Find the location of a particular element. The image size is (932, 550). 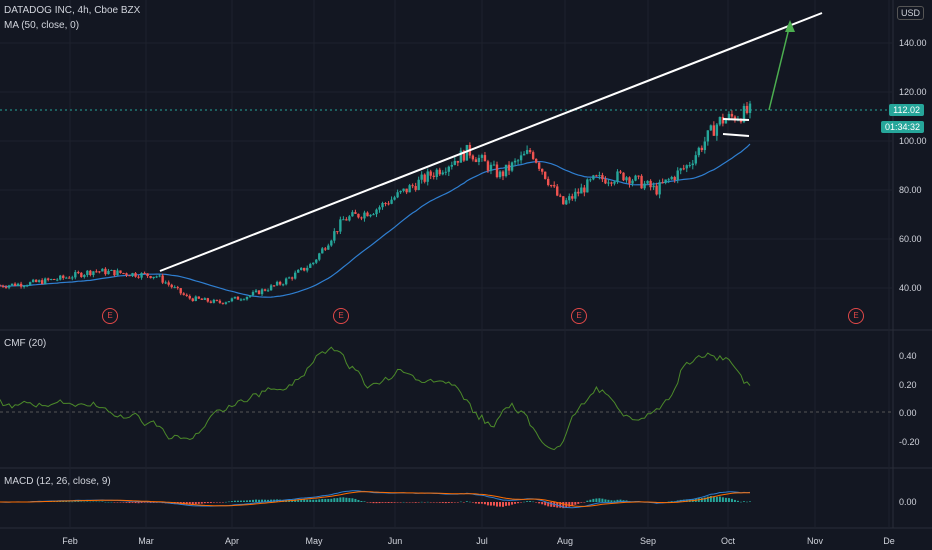

price-tick: 60.00 is located at coordinates (910, 239).